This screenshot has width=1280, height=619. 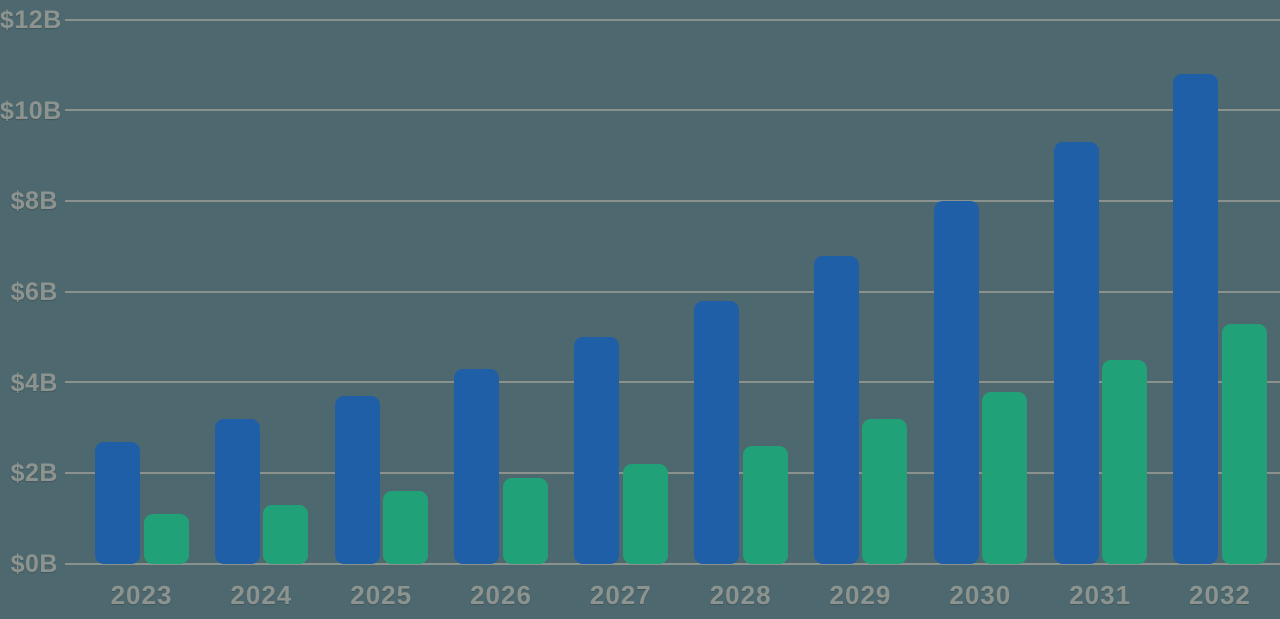 I want to click on y-axis-tick-label: $10B, so click(x=31, y=110).